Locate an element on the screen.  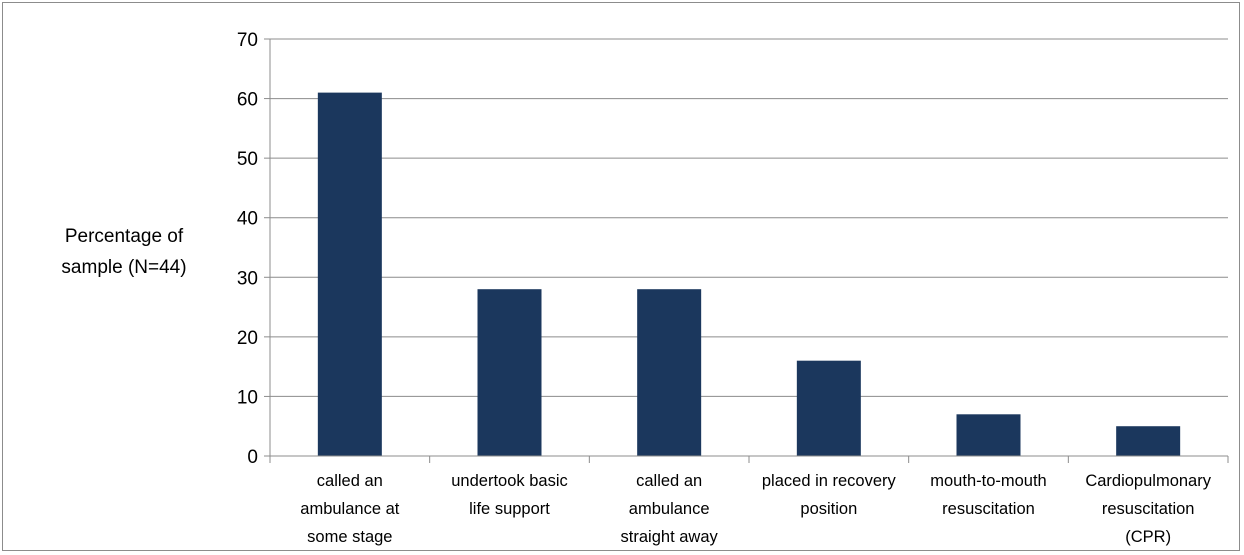
x-category-label-6: Cardiopulmonary resuscitation (CPR) is located at coordinates (1148, 509).